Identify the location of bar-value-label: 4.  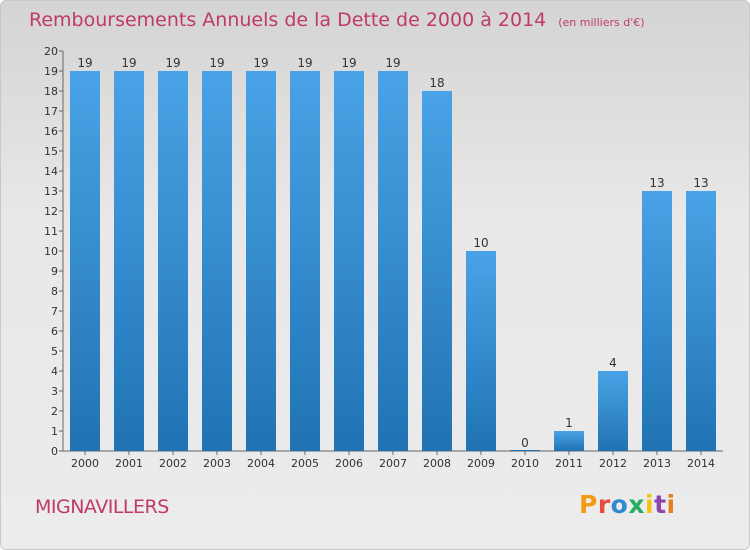
(613, 363).